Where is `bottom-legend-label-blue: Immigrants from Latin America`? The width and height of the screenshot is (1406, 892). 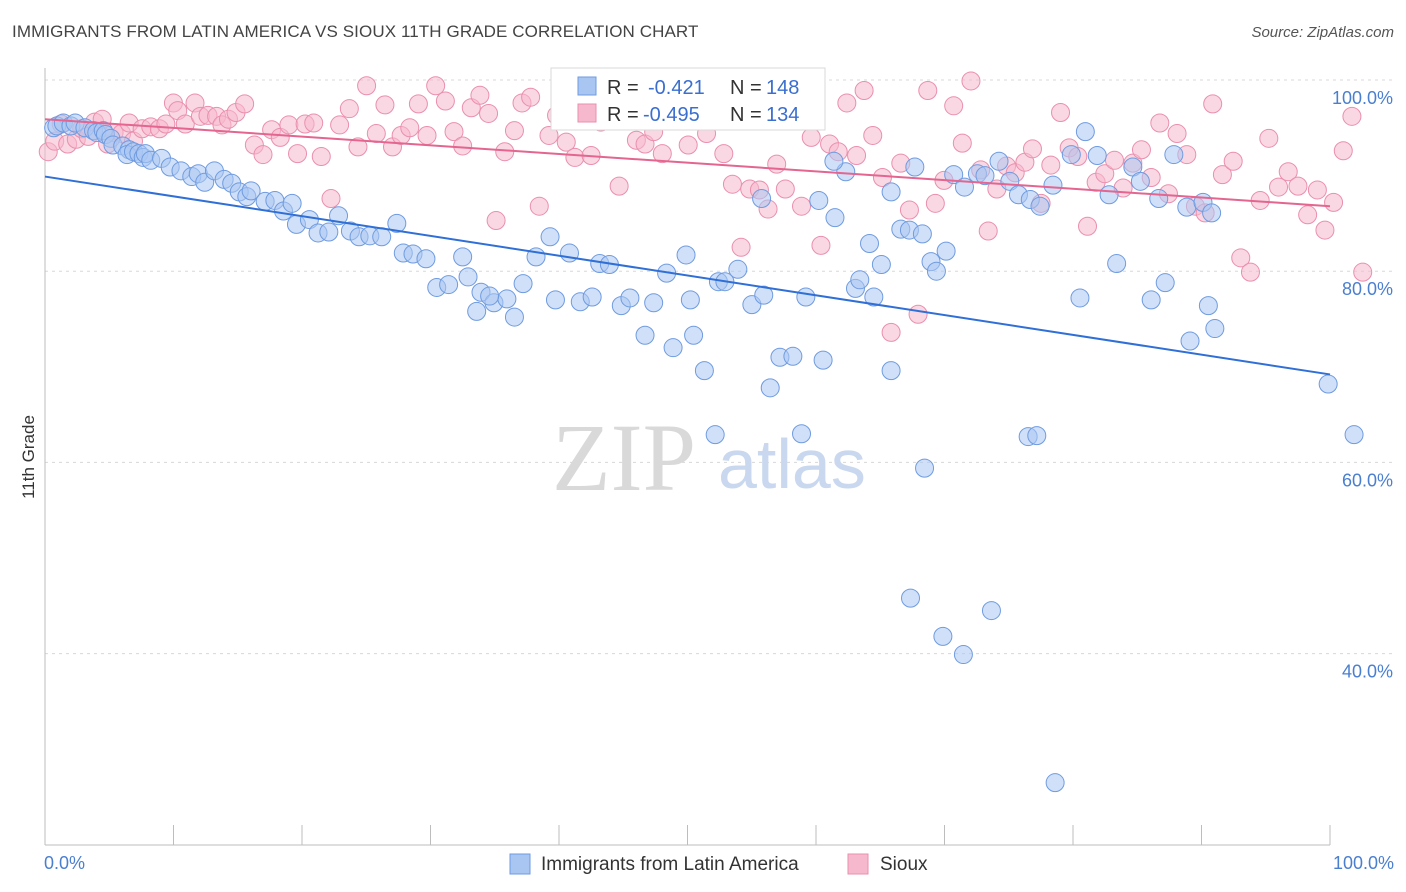
bottom-legend-label-blue: Immigrants from Latin America is located at coordinates (670, 864).